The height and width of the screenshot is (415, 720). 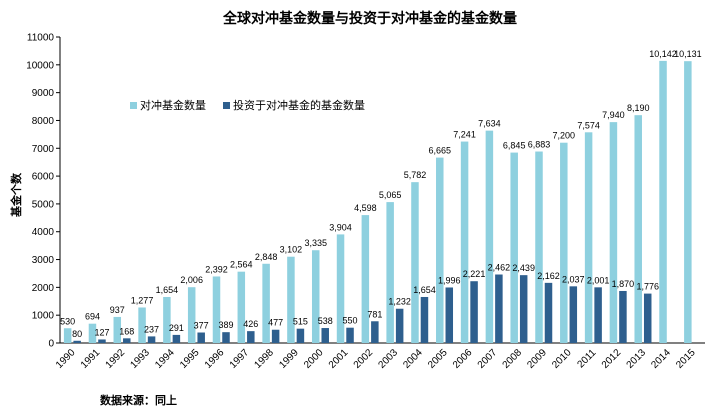 I want to click on data-label-fund-of-funds: 426, so click(x=250, y=324).